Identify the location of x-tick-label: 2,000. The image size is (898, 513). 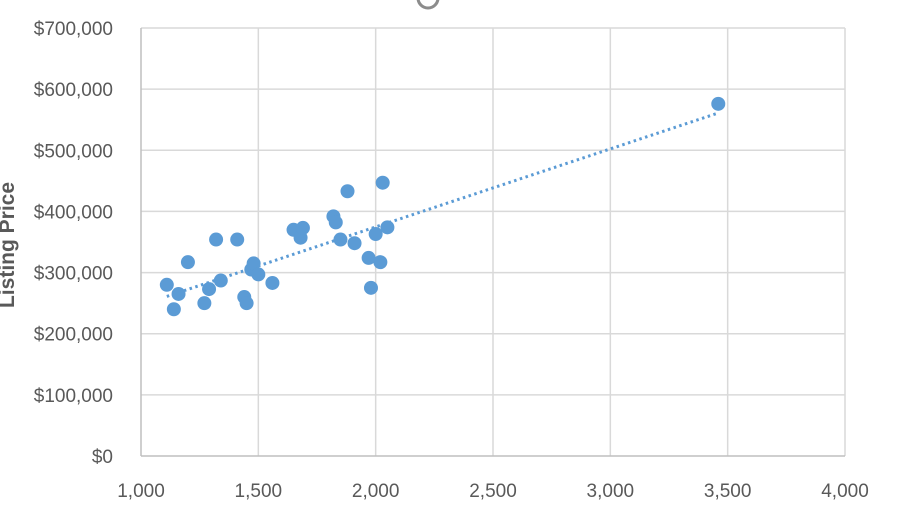
(376, 491).